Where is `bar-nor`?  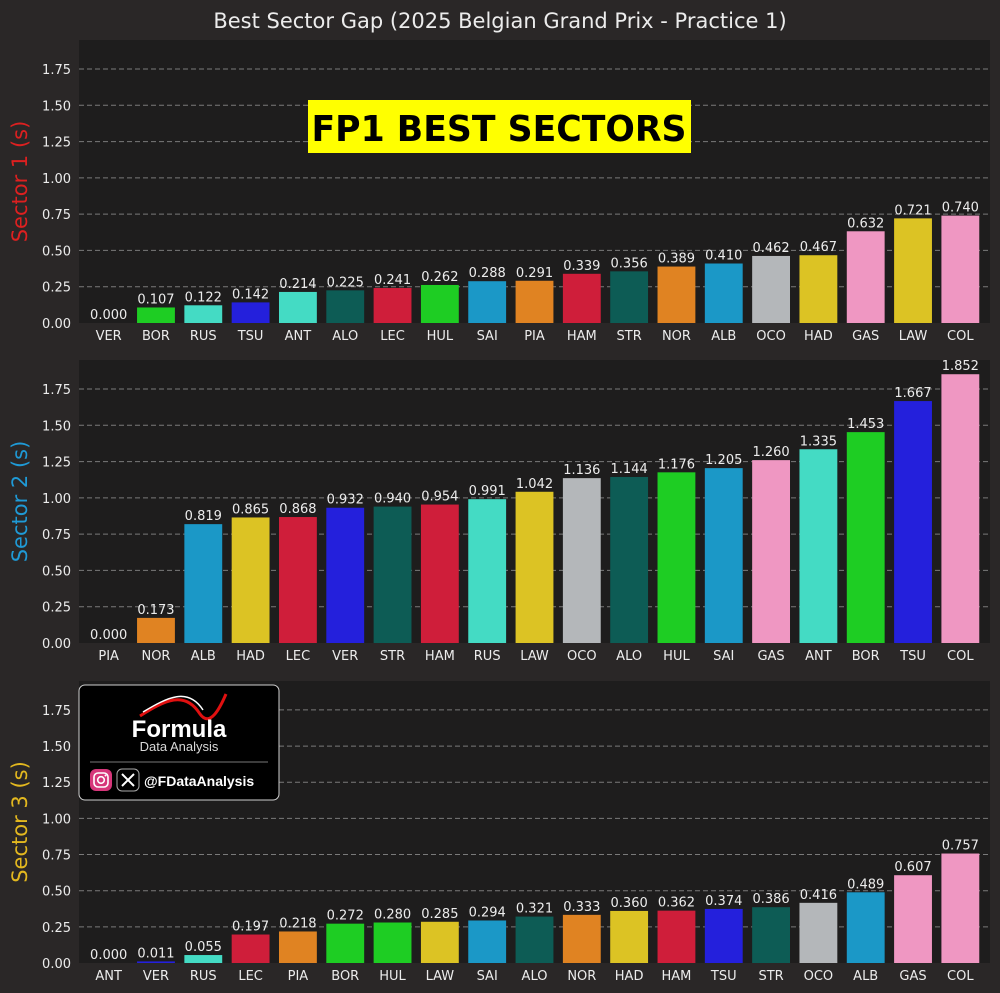 bar-nor is located at coordinates (156, 630).